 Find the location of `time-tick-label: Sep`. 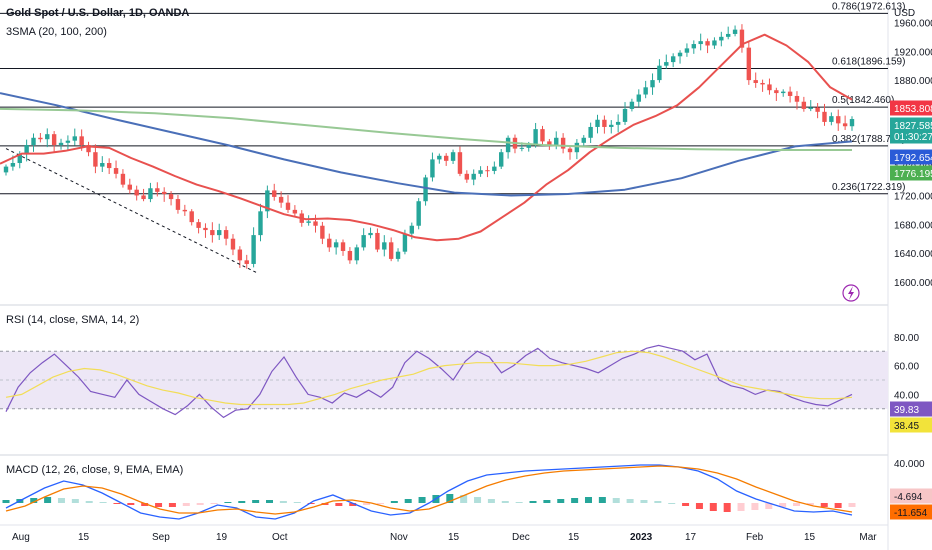

time-tick-label: Sep is located at coordinates (161, 537).